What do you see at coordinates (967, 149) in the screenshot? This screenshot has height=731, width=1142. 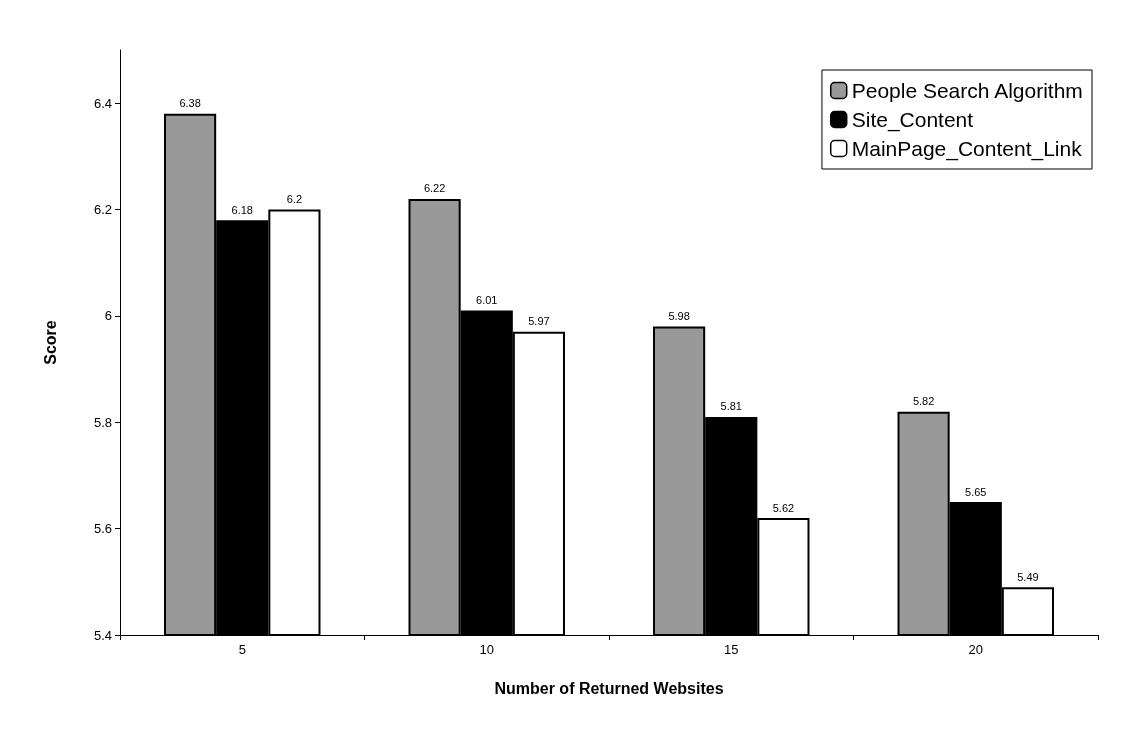 I see `legend-label: MainPage_Content_Link` at bounding box center [967, 149].